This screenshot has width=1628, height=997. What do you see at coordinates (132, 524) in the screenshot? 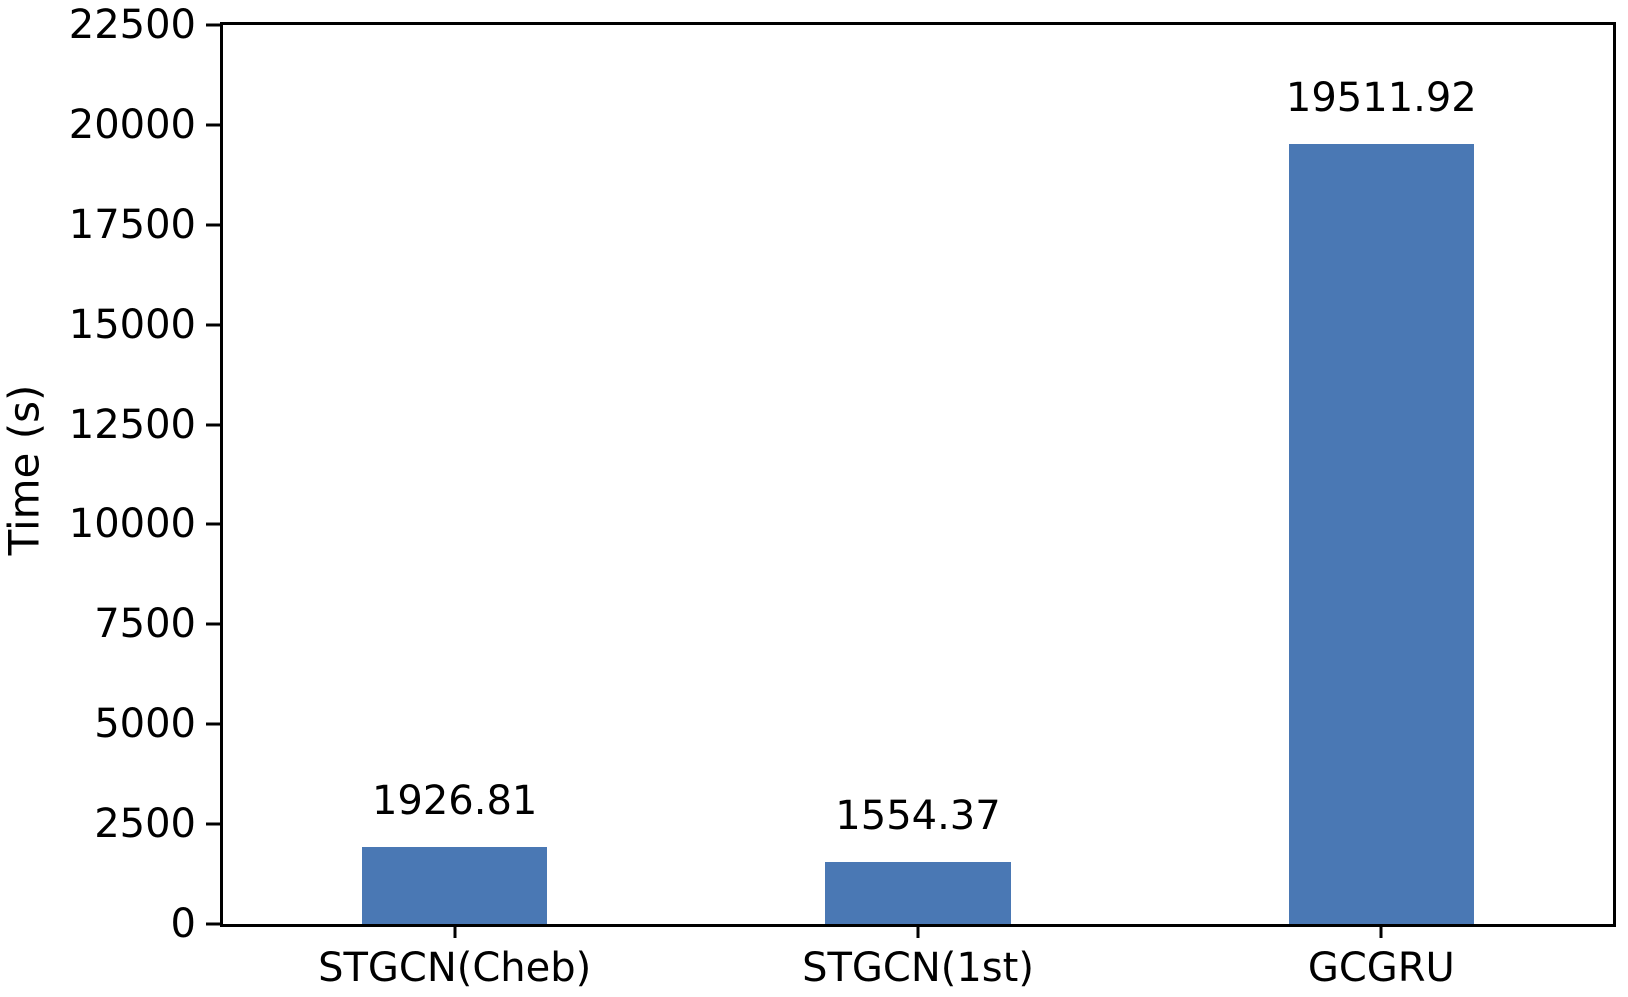
I see `y-tick-label: 10000` at bounding box center [132, 524].